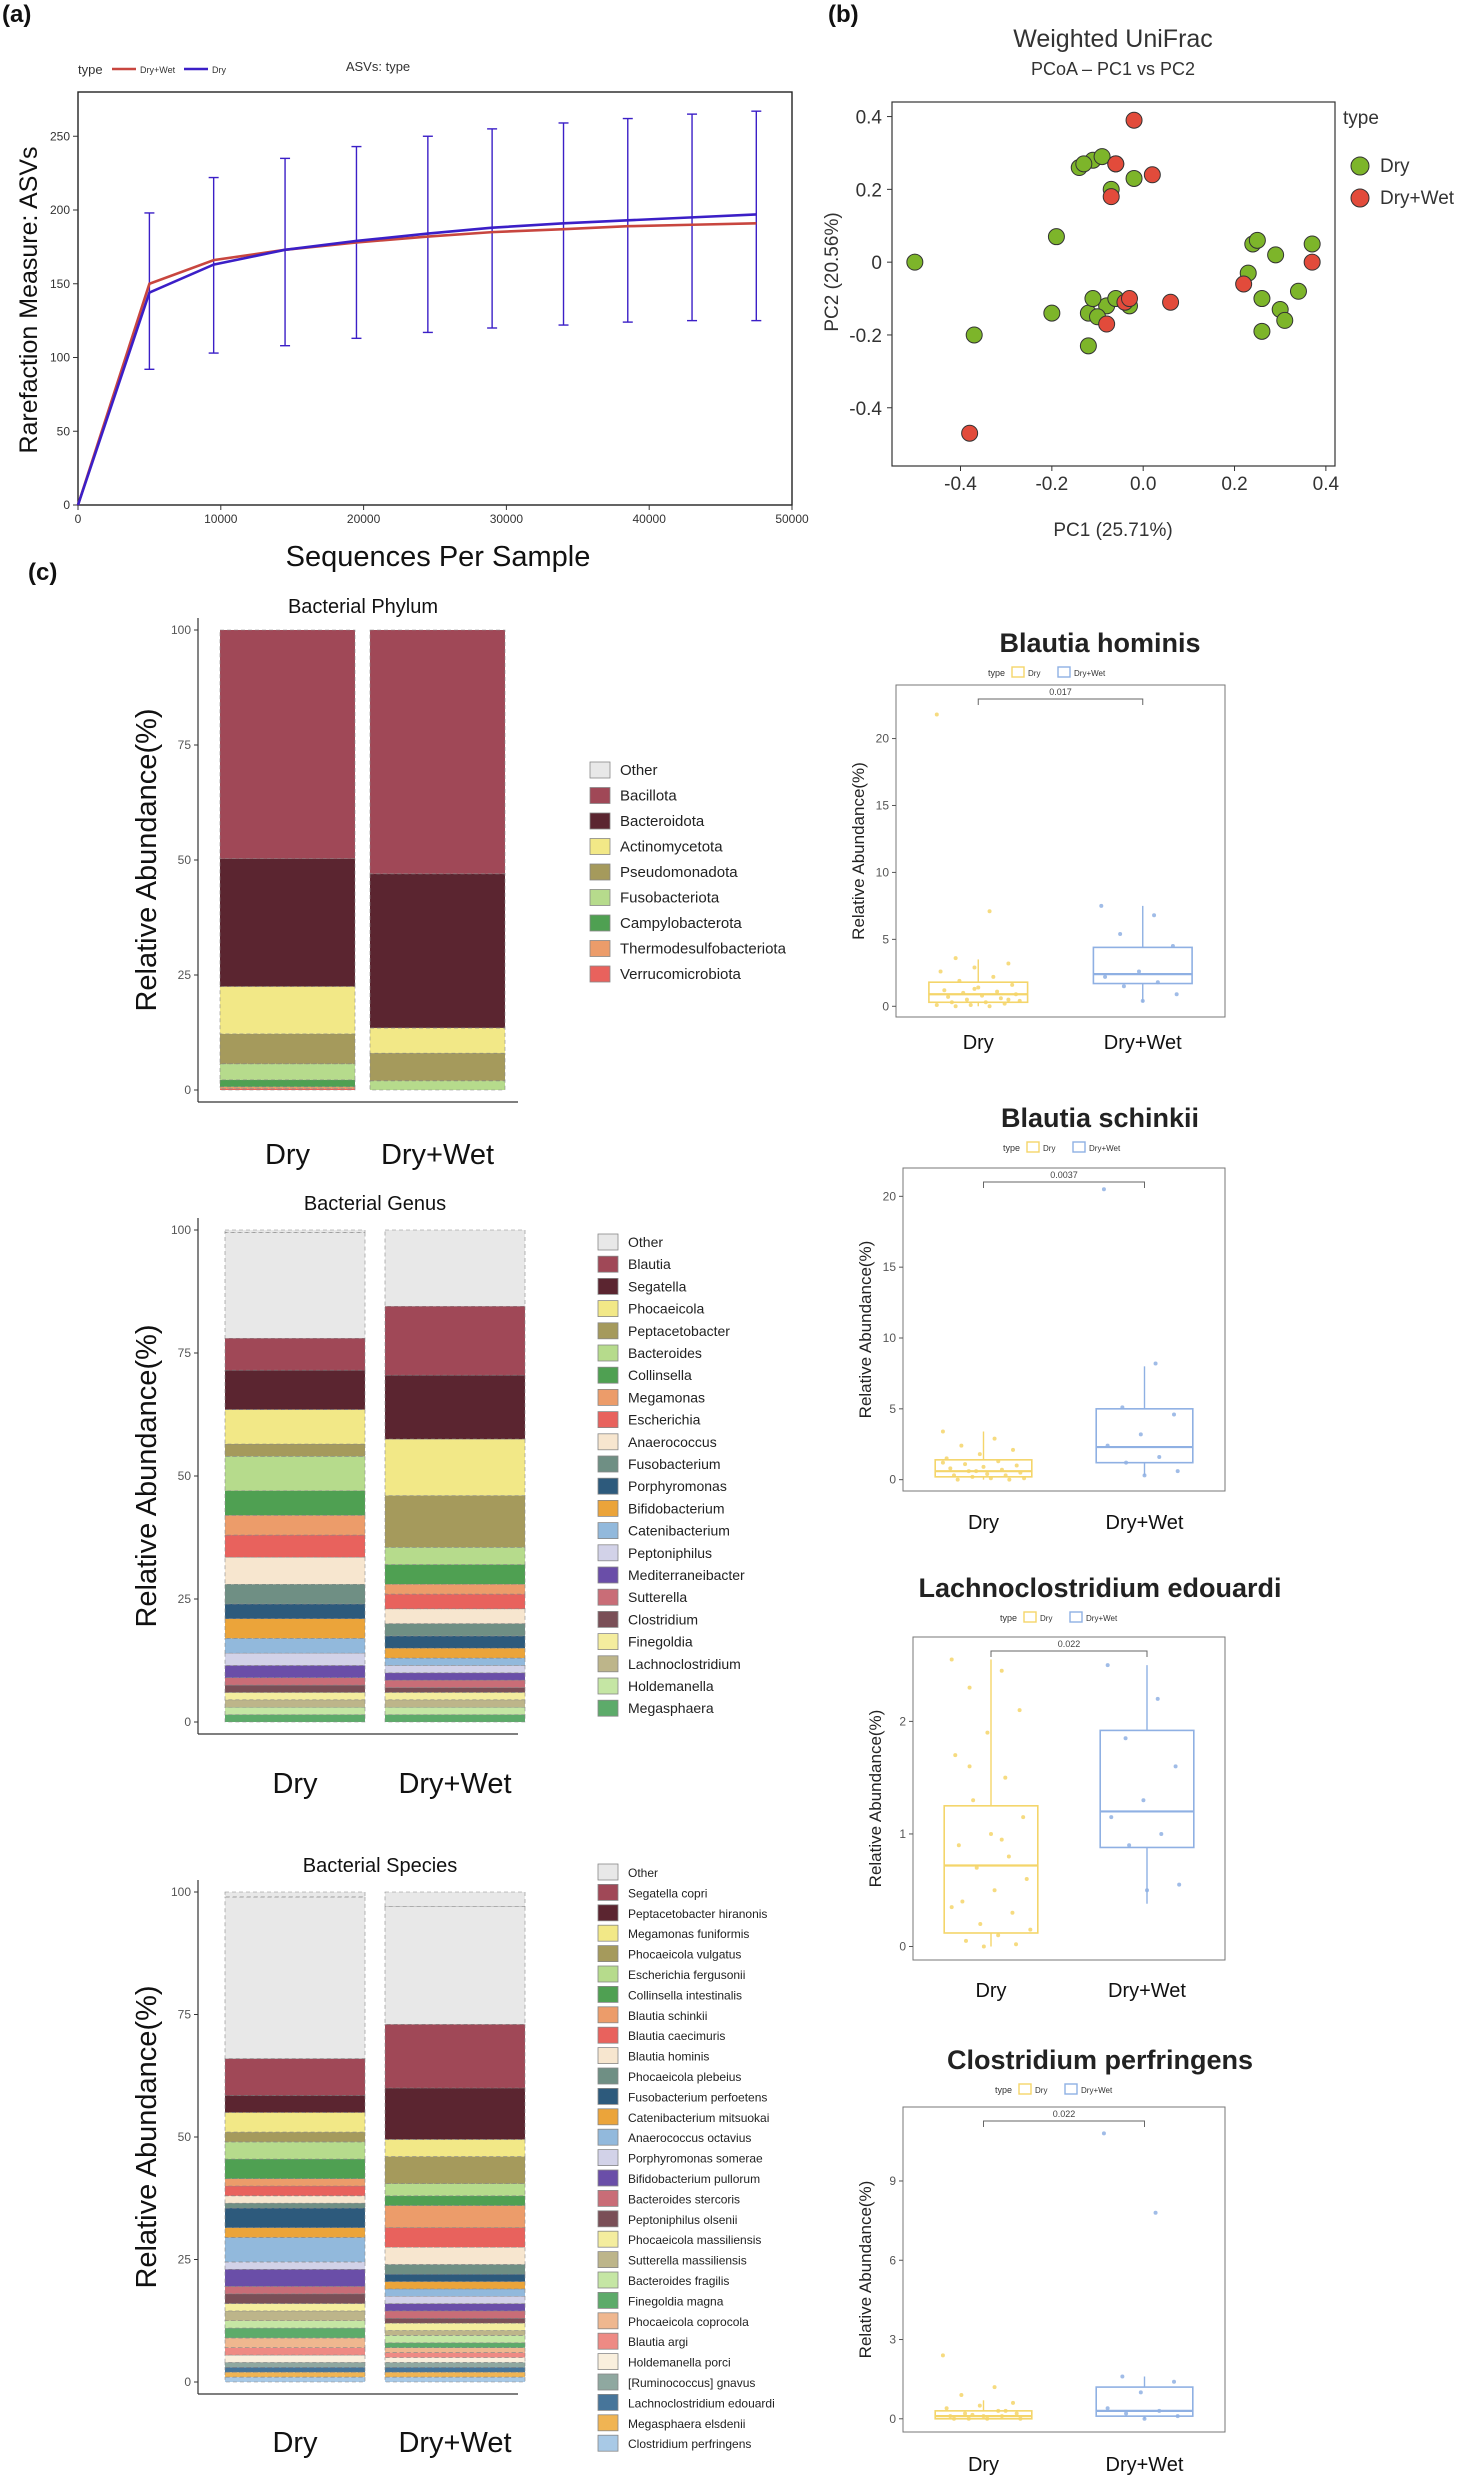 The width and height of the screenshot is (1477, 2481). I want to click on bar-segment-porphyromonas-somerae, so click(455, 2299).